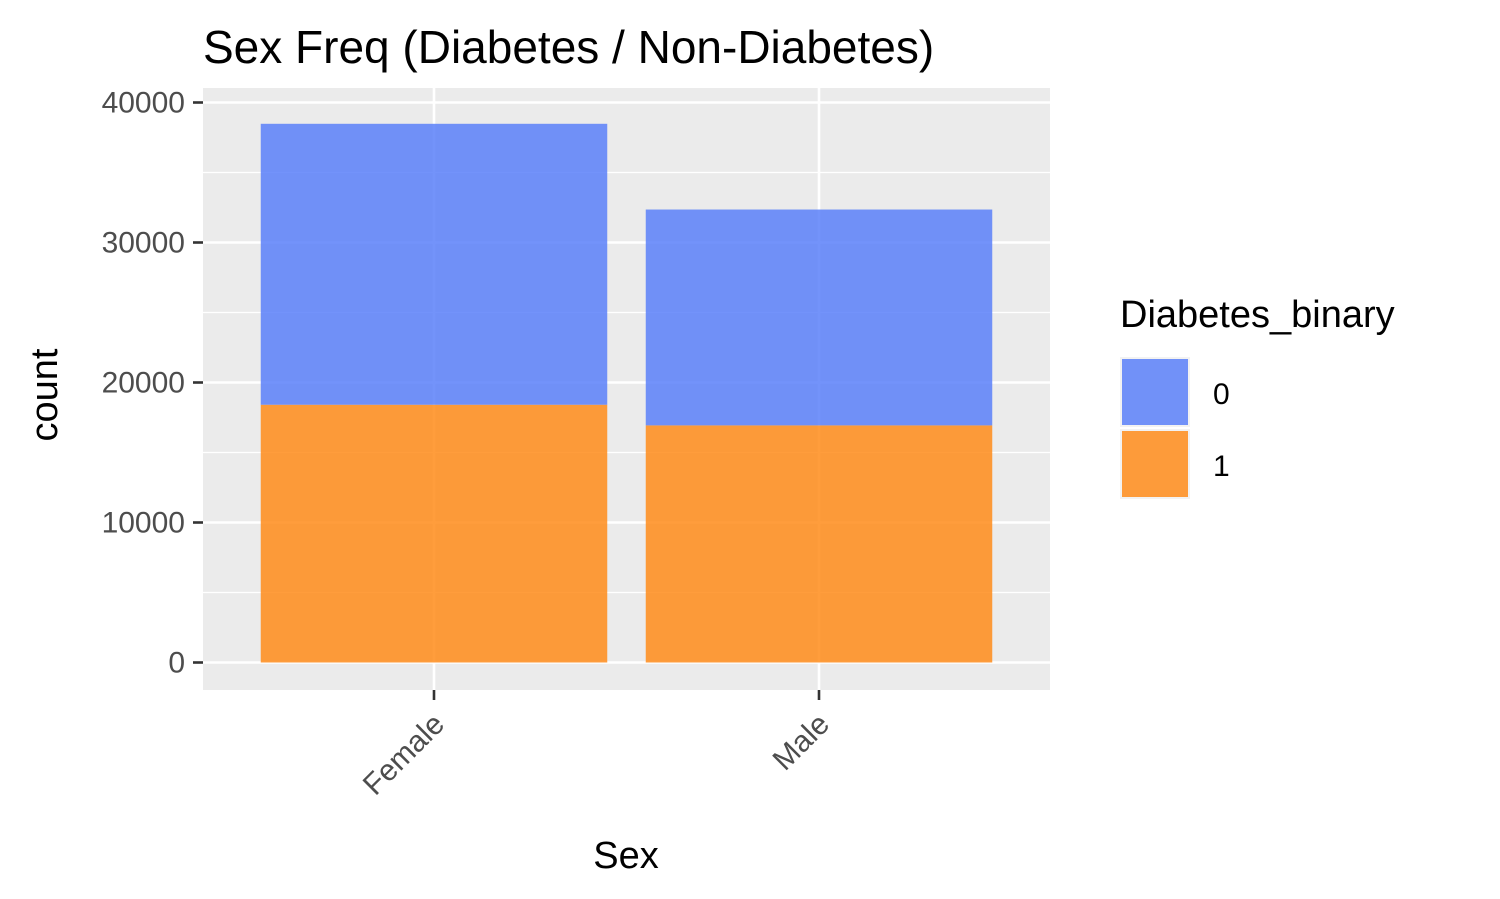  I want to click on y-axis: 0 10000 20000 30000 40000, so click(152, 383).